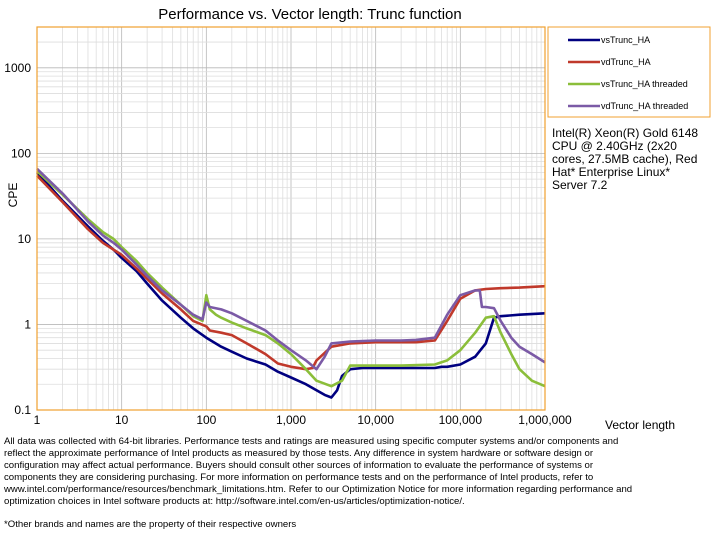  What do you see at coordinates (17, 68) in the screenshot?
I see `y-tick-label: 1000` at bounding box center [17, 68].